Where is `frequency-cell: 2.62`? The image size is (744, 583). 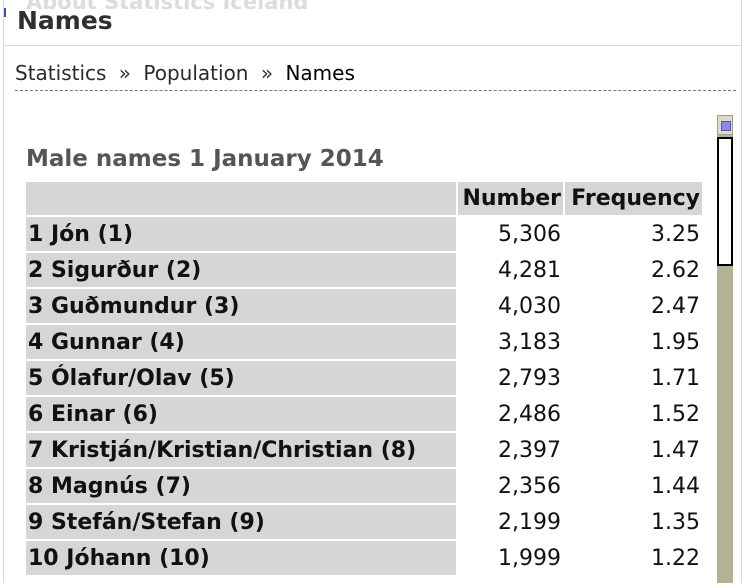
frequency-cell: 2.62 is located at coordinates (633, 270).